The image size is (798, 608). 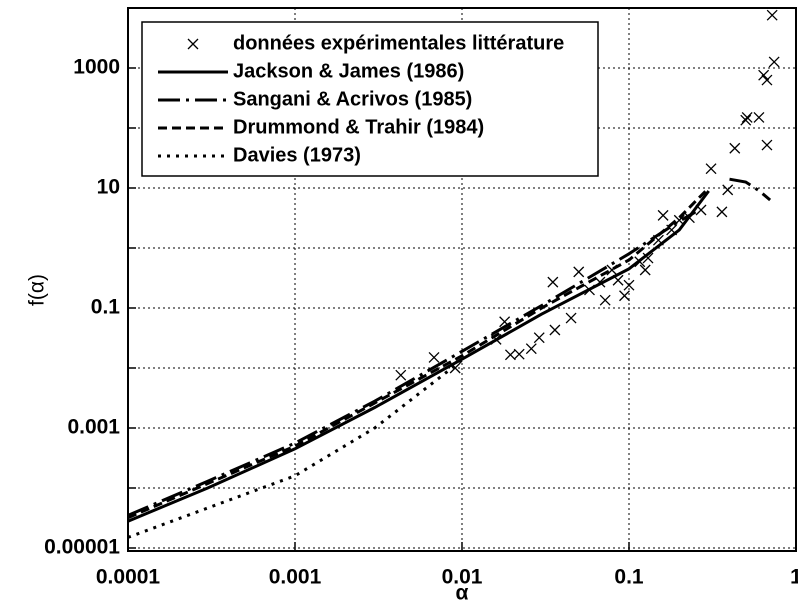 What do you see at coordinates (108, 187) in the screenshot?
I see `y-tick-label: 10` at bounding box center [108, 187].